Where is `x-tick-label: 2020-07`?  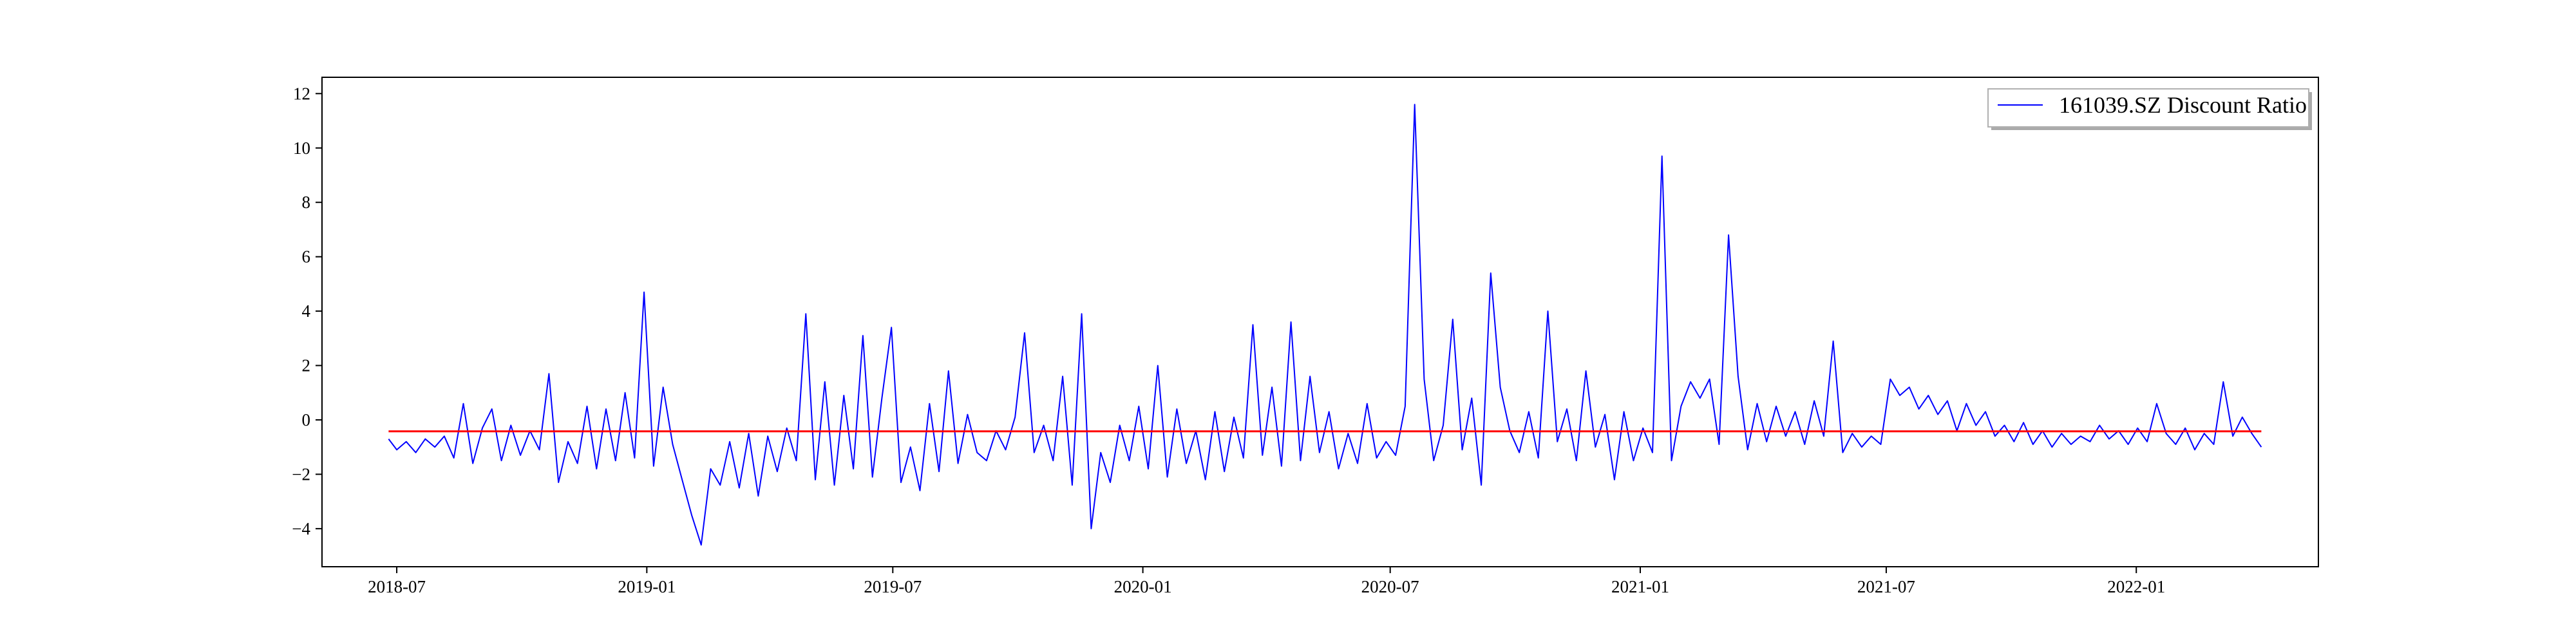
x-tick-label: 2020-07 is located at coordinates (1390, 587).